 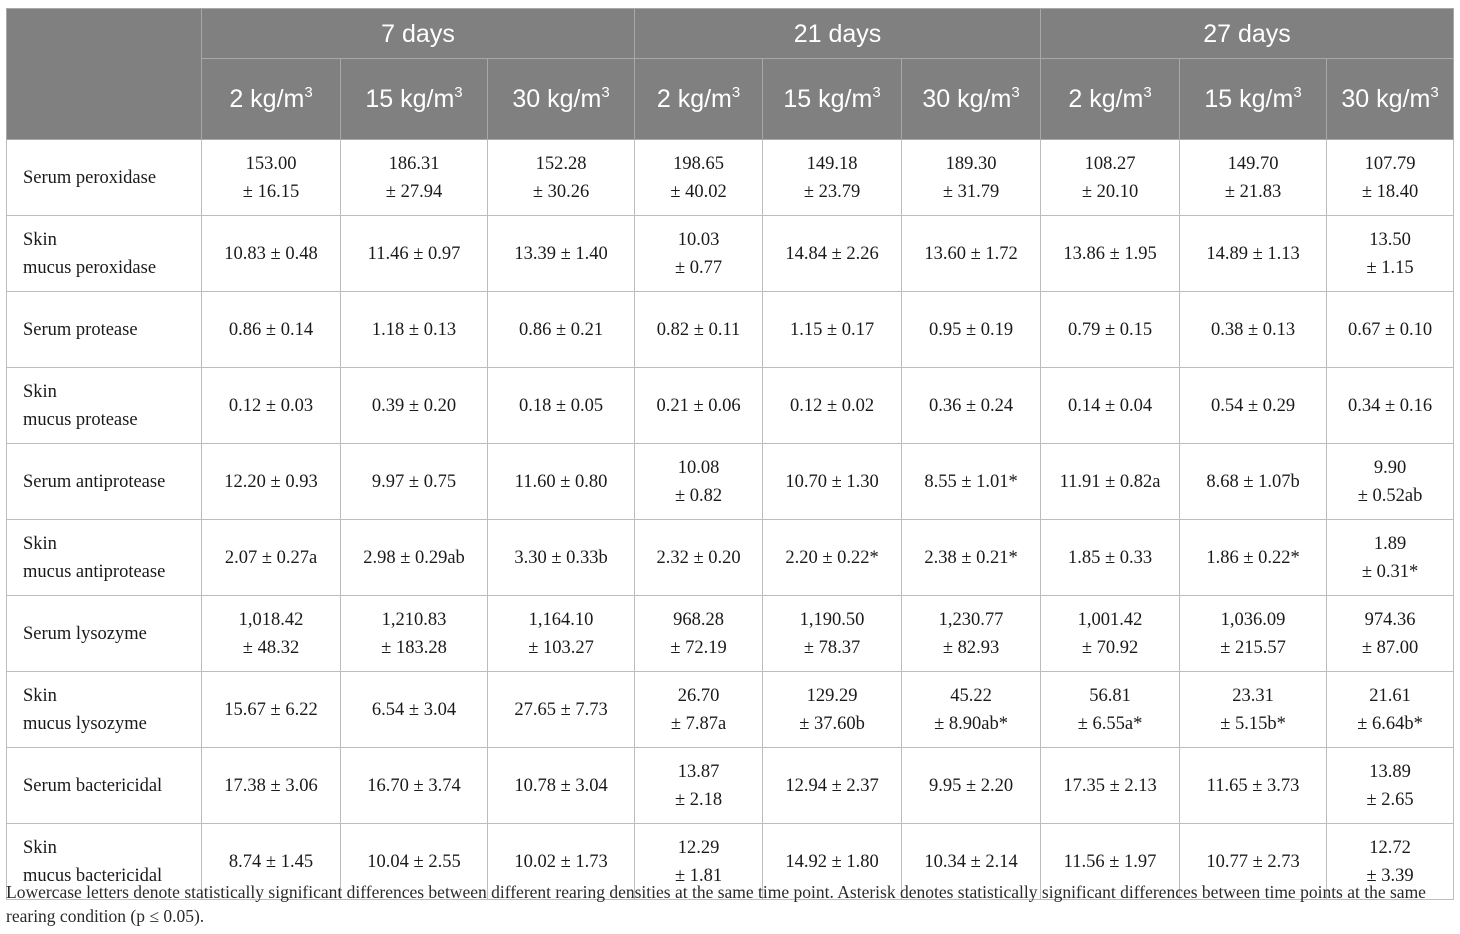 What do you see at coordinates (832, 785) in the screenshot?
I see `value-cell: 12.94 ± 2.37` at bounding box center [832, 785].